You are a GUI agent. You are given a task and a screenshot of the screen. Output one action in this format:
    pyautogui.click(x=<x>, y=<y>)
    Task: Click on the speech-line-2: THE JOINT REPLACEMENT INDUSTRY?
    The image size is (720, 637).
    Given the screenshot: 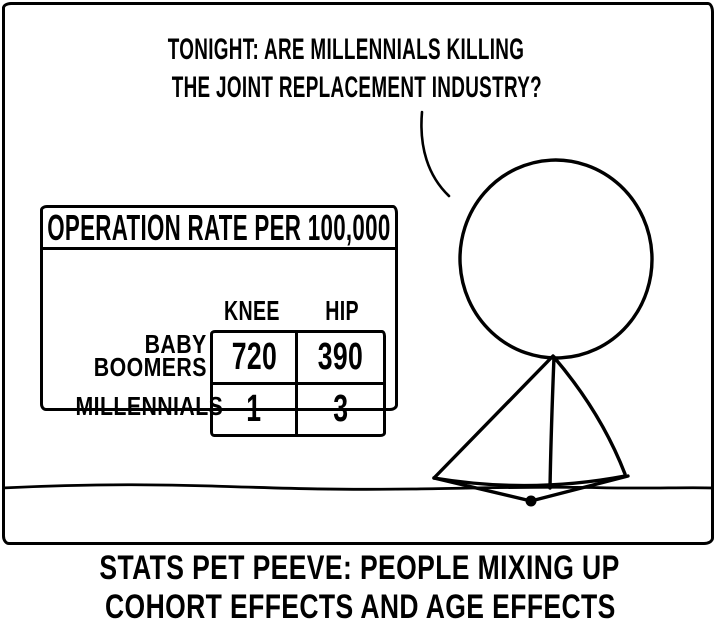 What is the action you would take?
    pyautogui.click(x=303, y=88)
    